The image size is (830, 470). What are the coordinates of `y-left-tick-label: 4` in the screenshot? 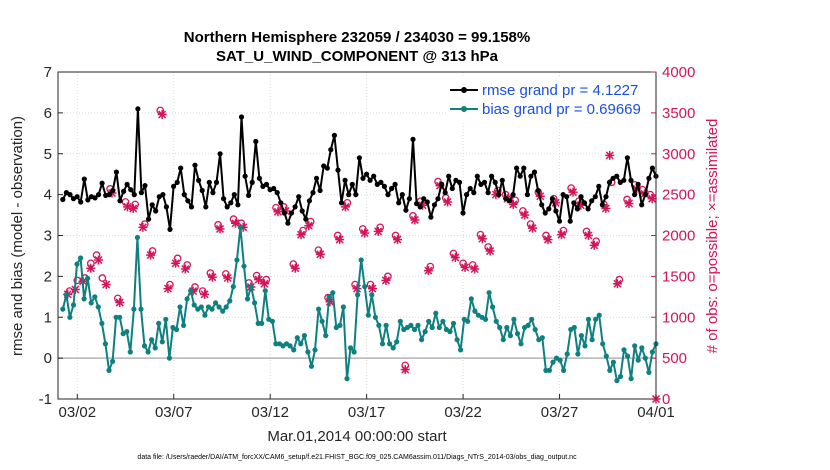 It's located at (48, 195).